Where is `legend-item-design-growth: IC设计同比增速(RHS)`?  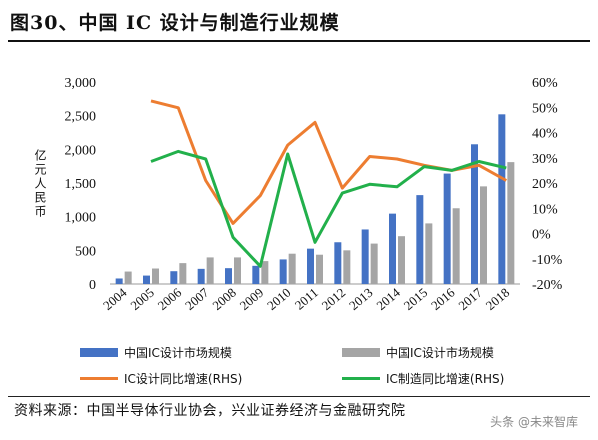
legend-item-design-growth: IC设计同比增速(RHS) is located at coordinates (161, 378).